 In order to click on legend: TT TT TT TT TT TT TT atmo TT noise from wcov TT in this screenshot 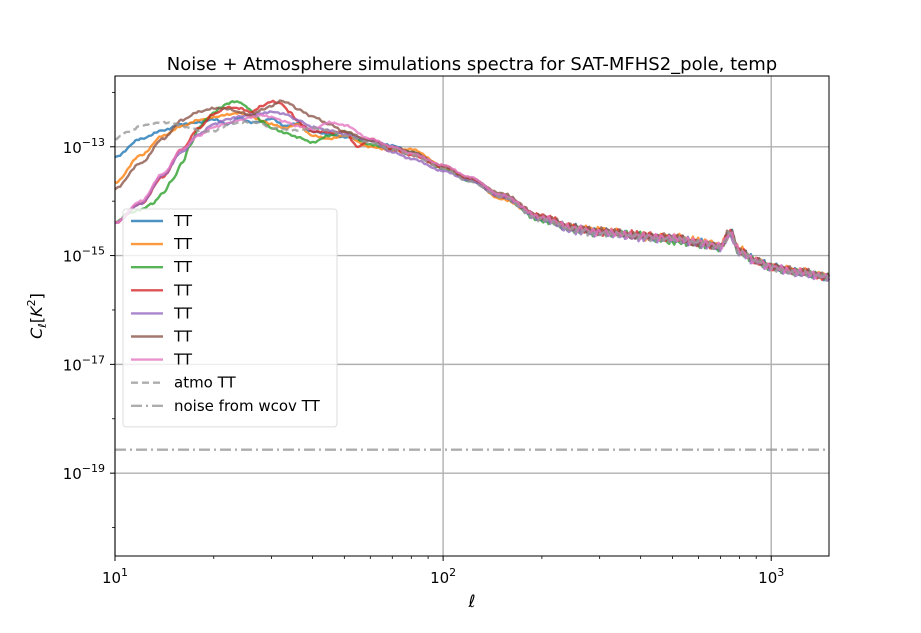, I will do `click(230, 318)`.